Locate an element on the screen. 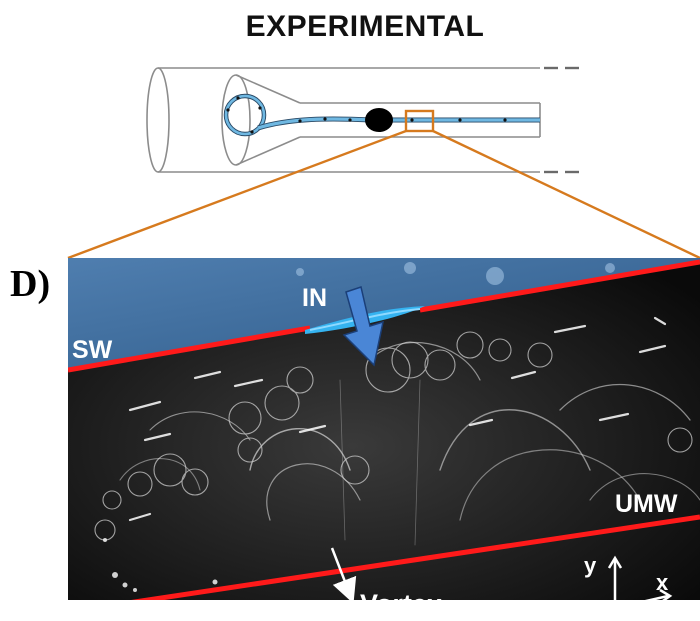  sw-line-right is located at coordinates (559, 286).